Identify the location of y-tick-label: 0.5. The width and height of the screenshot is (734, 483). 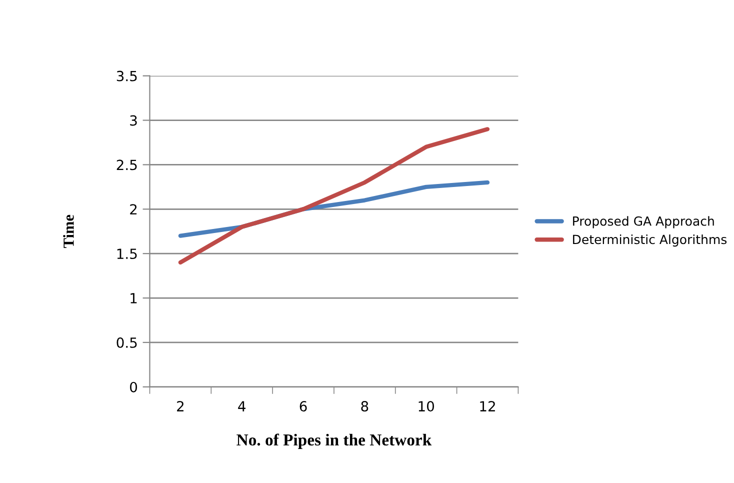
(126, 342).